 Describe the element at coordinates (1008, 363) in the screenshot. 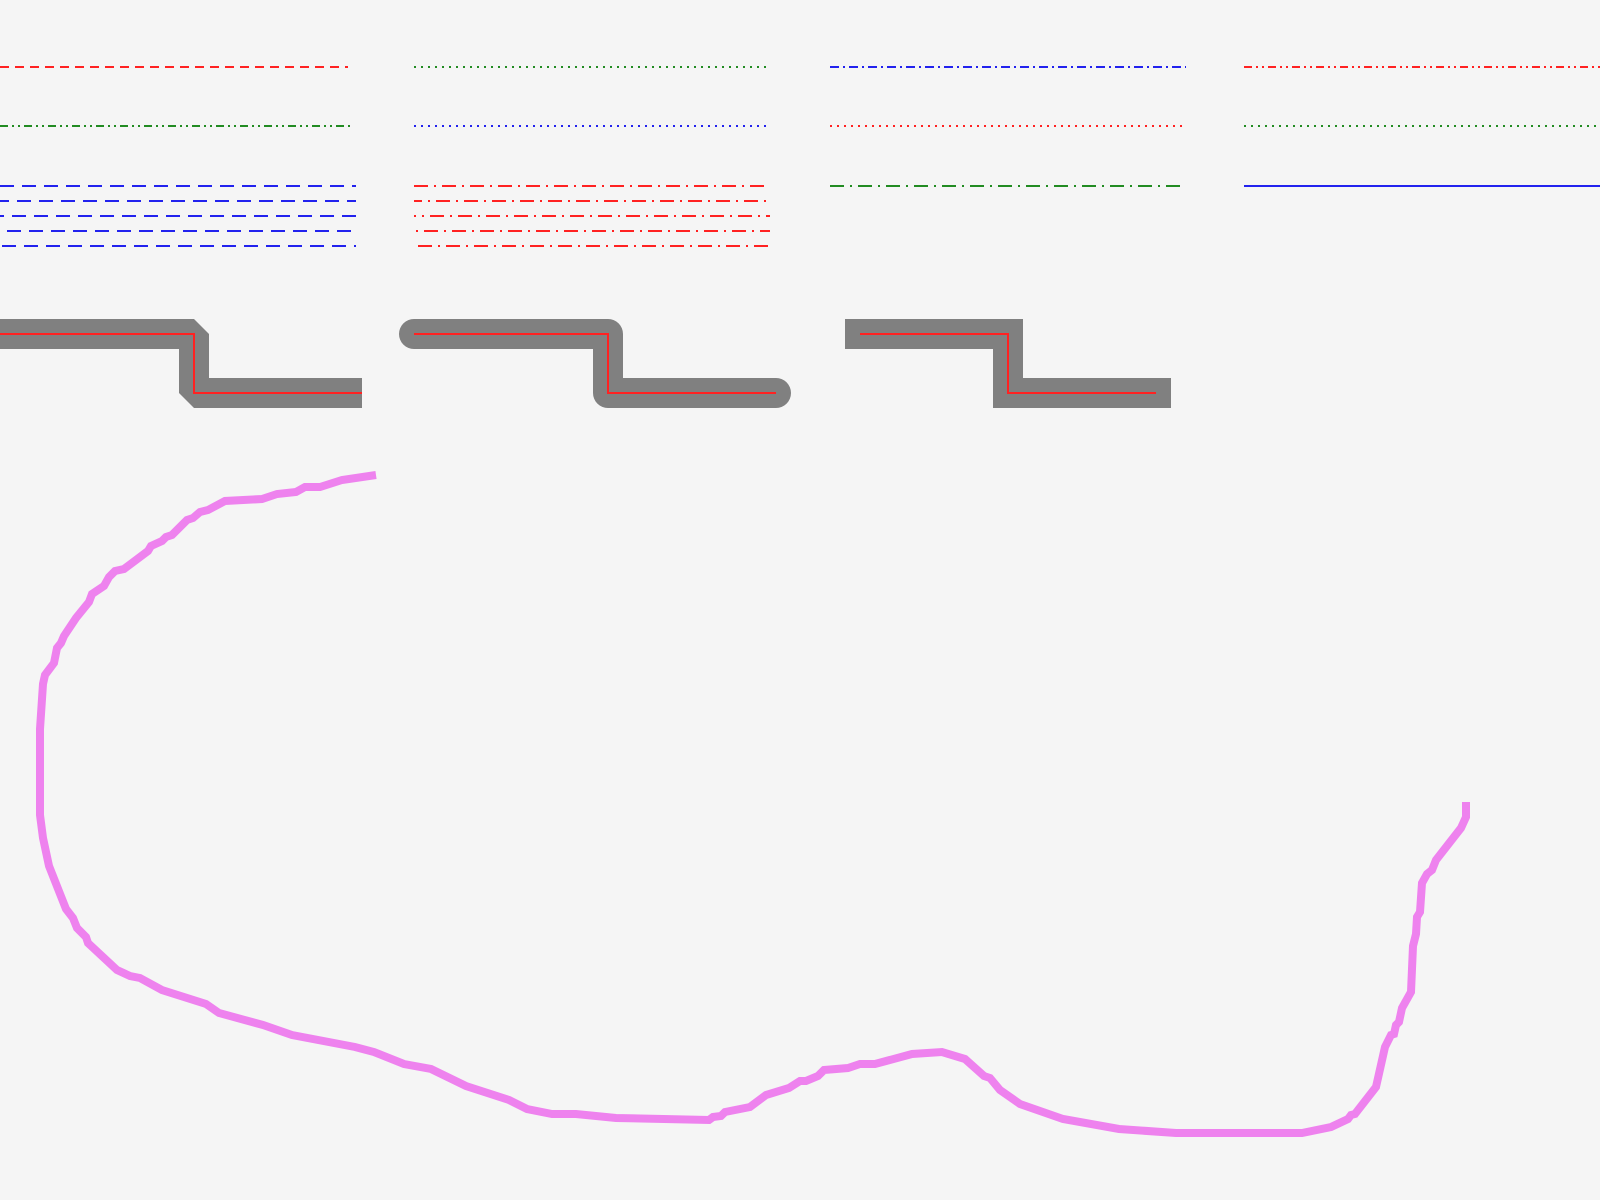

I see `miter-join-centerline` at that location.